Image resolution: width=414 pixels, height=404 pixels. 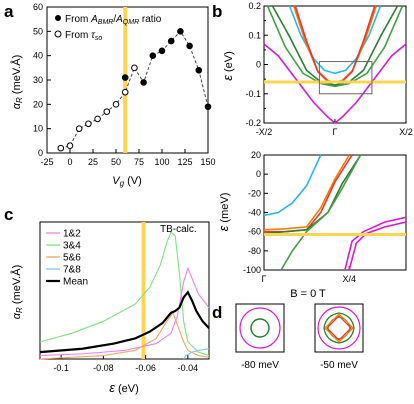 What do you see at coordinates (9, 11) in the screenshot?
I see `panel-label-a: a` at bounding box center [9, 11].